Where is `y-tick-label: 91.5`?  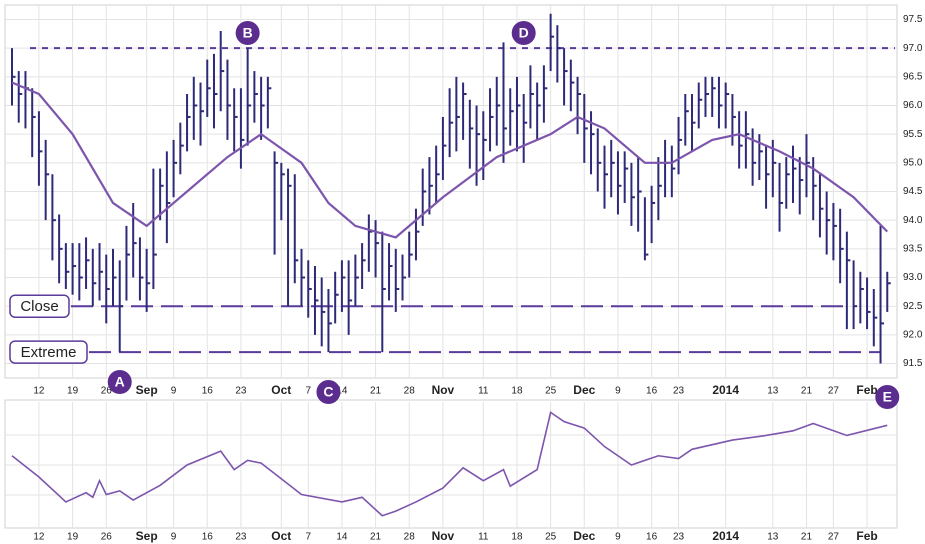
y-tick-label: 91.5 is located at coordinates (913, 363).